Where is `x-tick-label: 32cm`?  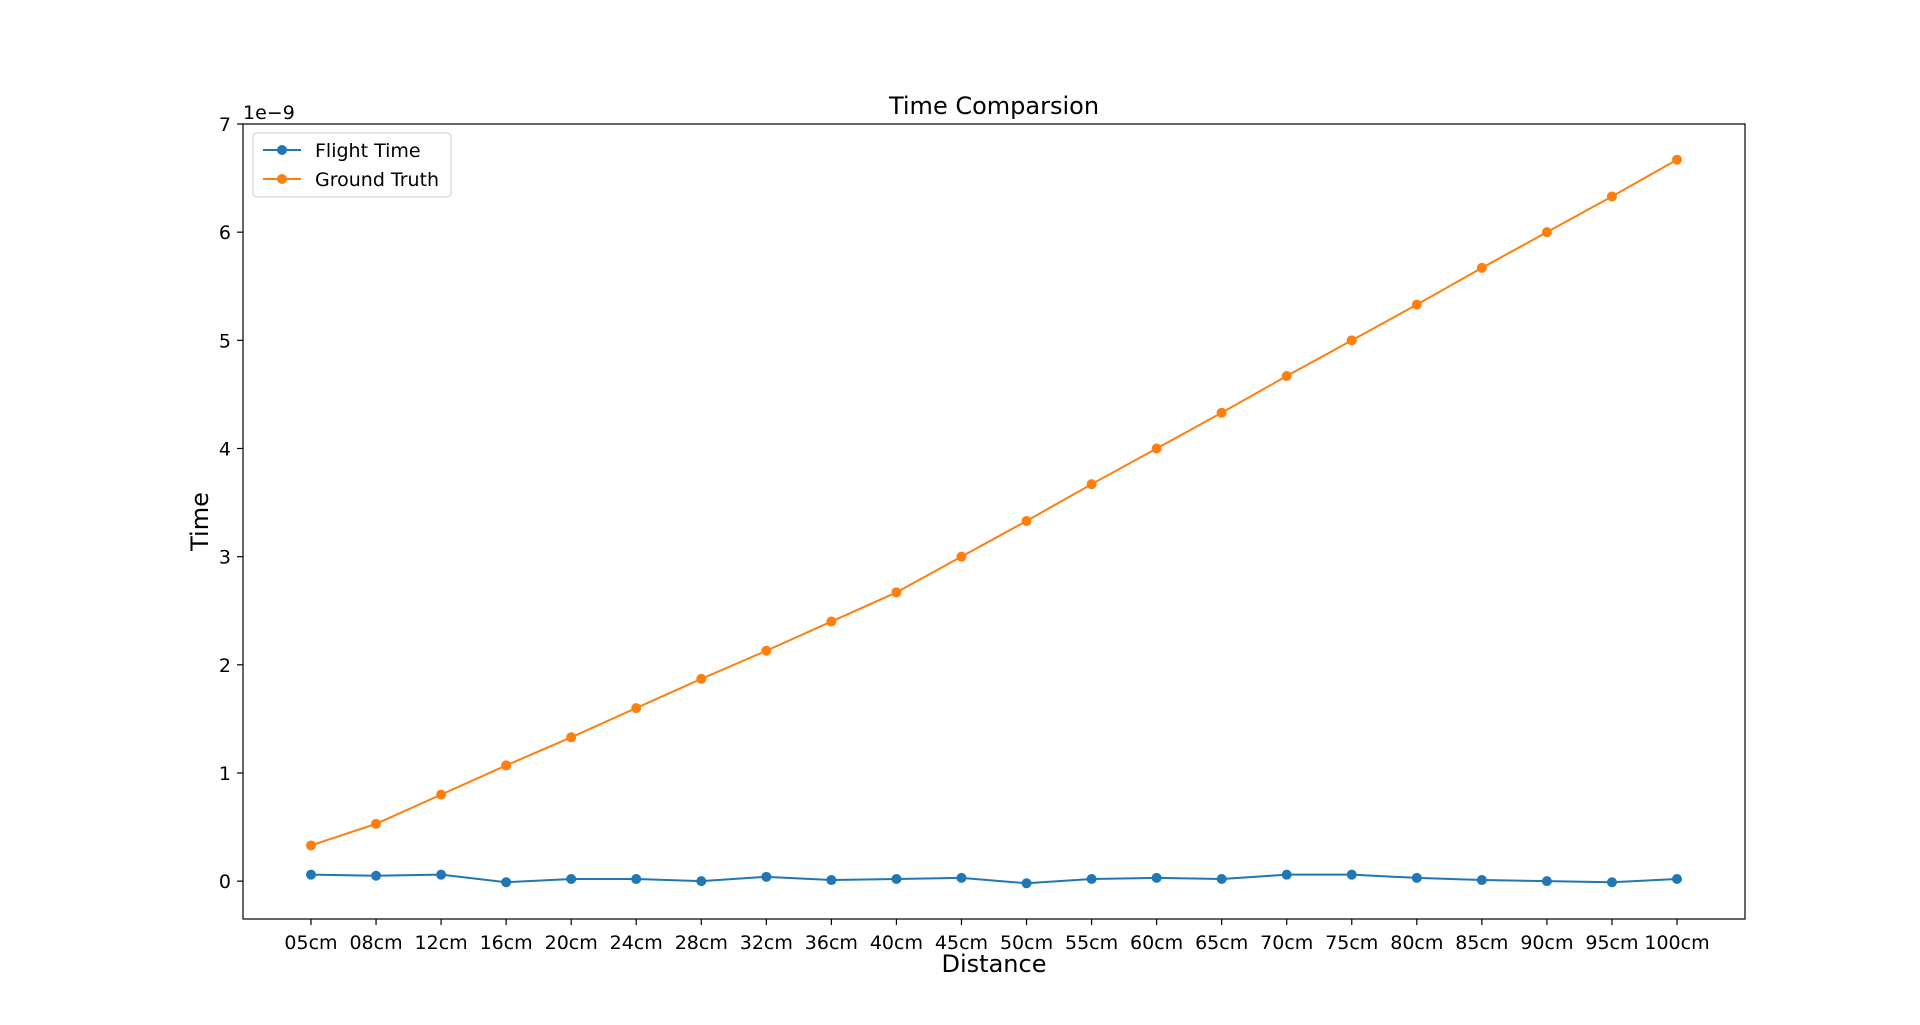
x-tick-label: 32cm is located at coordinates (766, 943).